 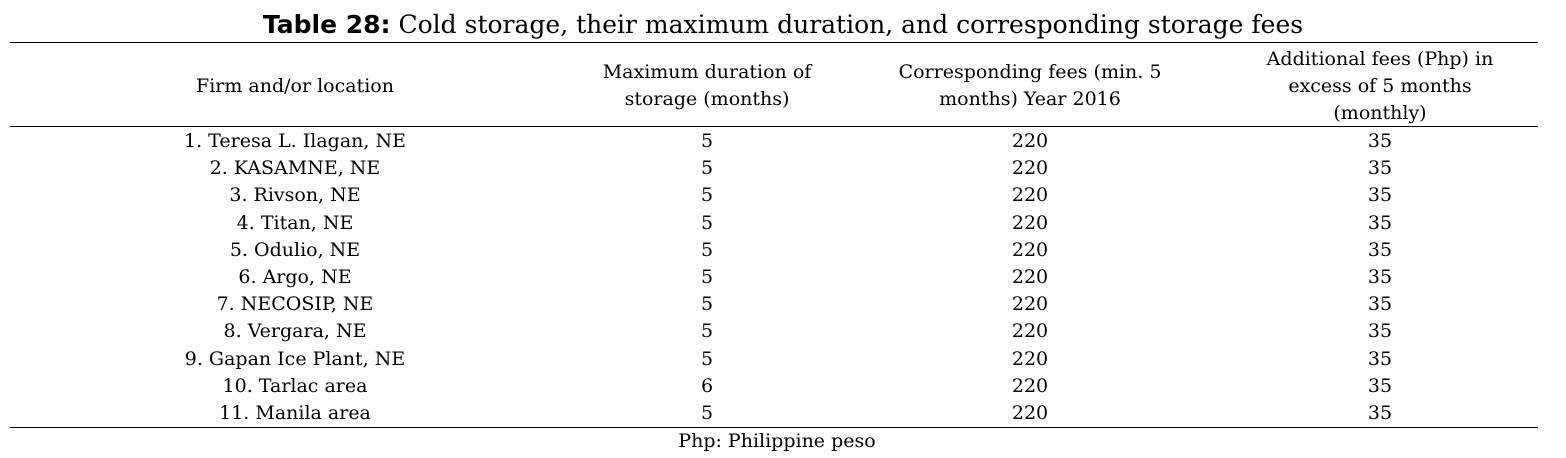 What do you see at coordinates (707, 385) in the screenshot?
I see `table-cell: 6` at bounding box center [707, 385].